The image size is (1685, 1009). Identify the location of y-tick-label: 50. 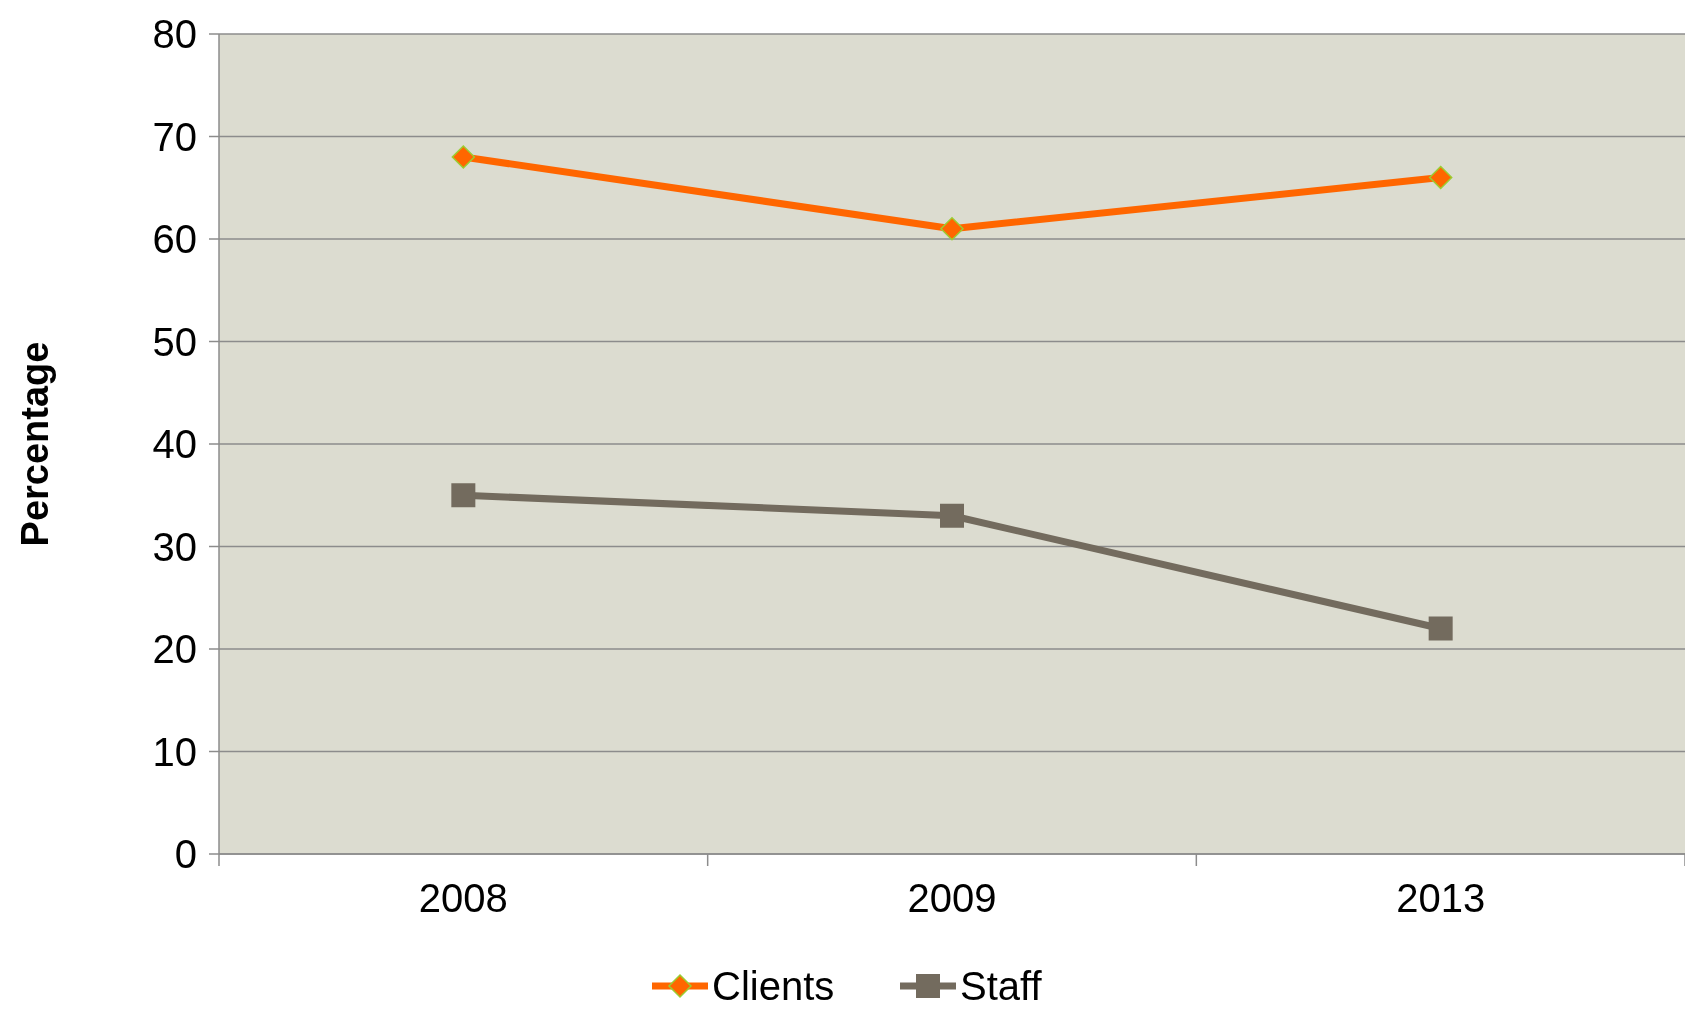
(174, 341).